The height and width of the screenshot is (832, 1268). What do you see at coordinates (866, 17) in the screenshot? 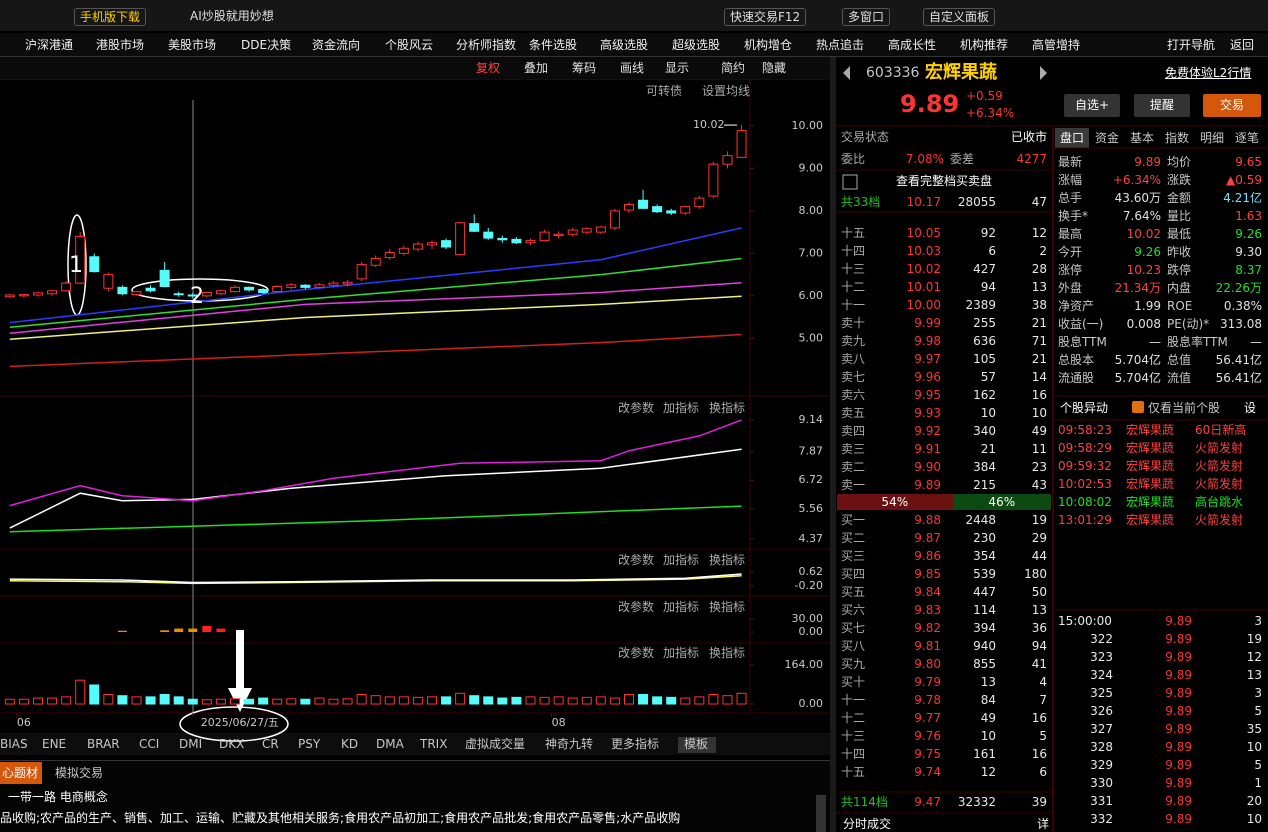
I see `top-button: 多窗口` at bounding box center [866, 17].